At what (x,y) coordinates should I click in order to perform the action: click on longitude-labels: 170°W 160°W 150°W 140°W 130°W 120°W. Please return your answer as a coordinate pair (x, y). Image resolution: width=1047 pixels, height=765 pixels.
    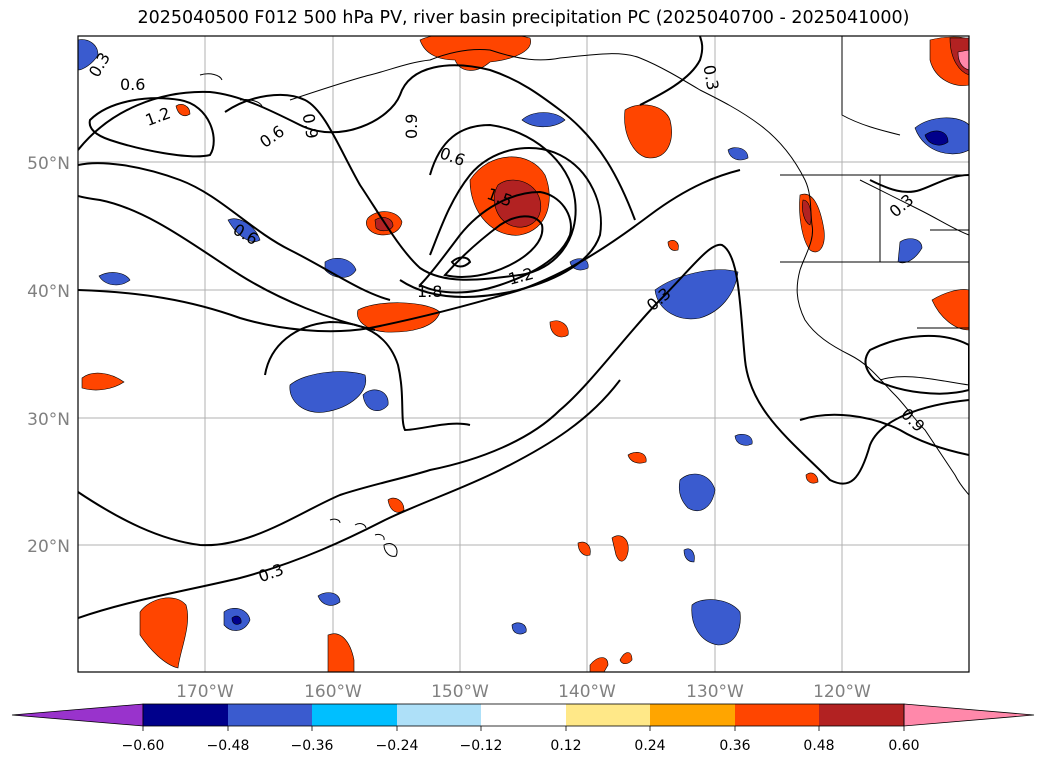
    Looking at the image, I should click on (523, 692).